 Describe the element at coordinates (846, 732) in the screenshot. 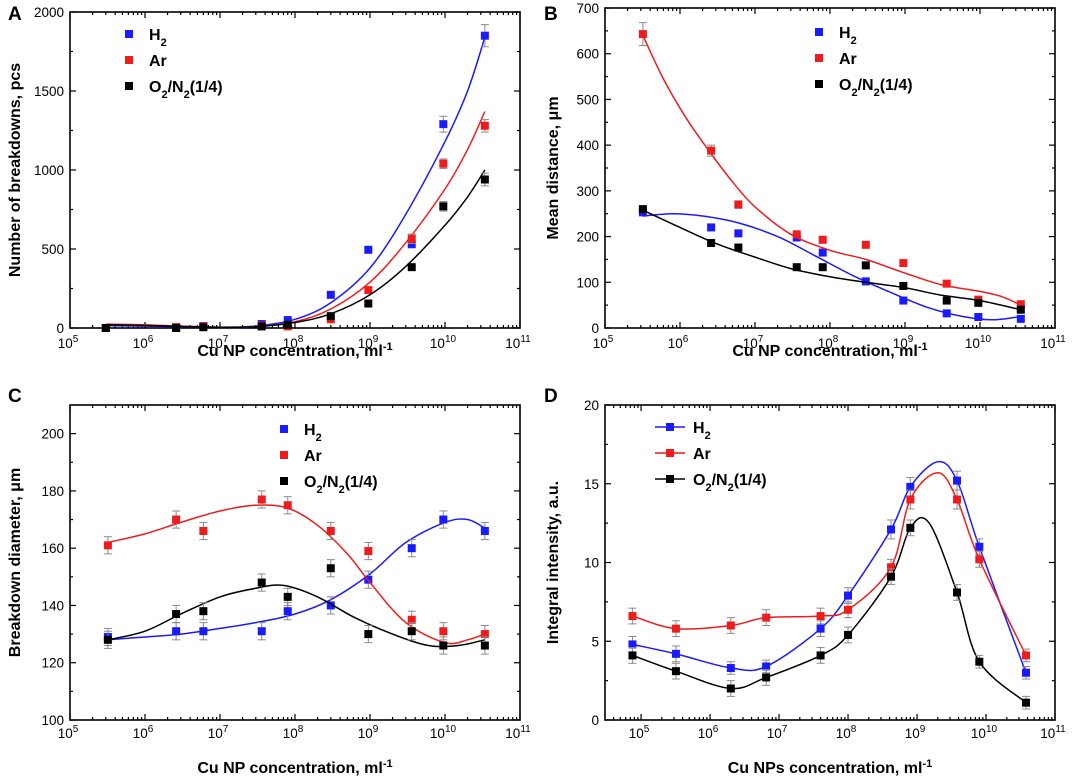

I see `x-tick-label: 10⁸` at that location.